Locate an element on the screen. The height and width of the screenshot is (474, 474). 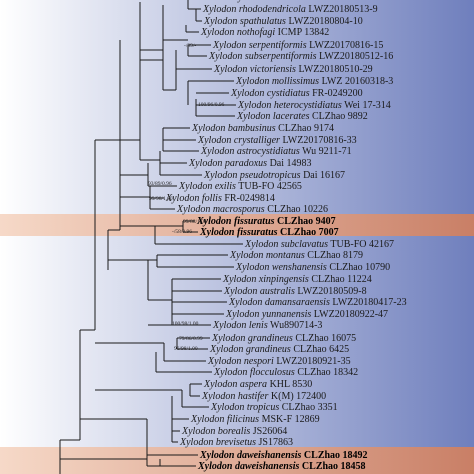
taxon-label: Xylodon daweishanensis CLZhao 18458 is located at coordinates (282, 466).